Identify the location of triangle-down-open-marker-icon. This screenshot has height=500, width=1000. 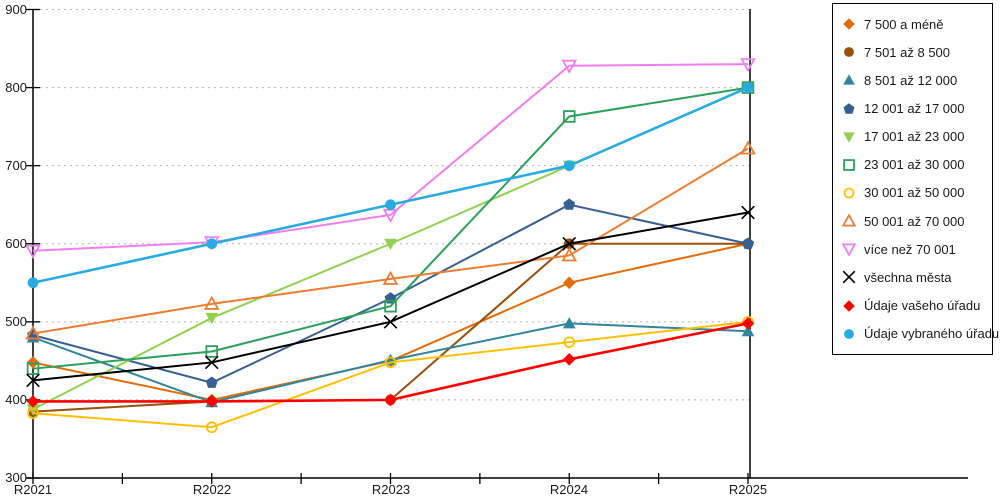
(849, 250).